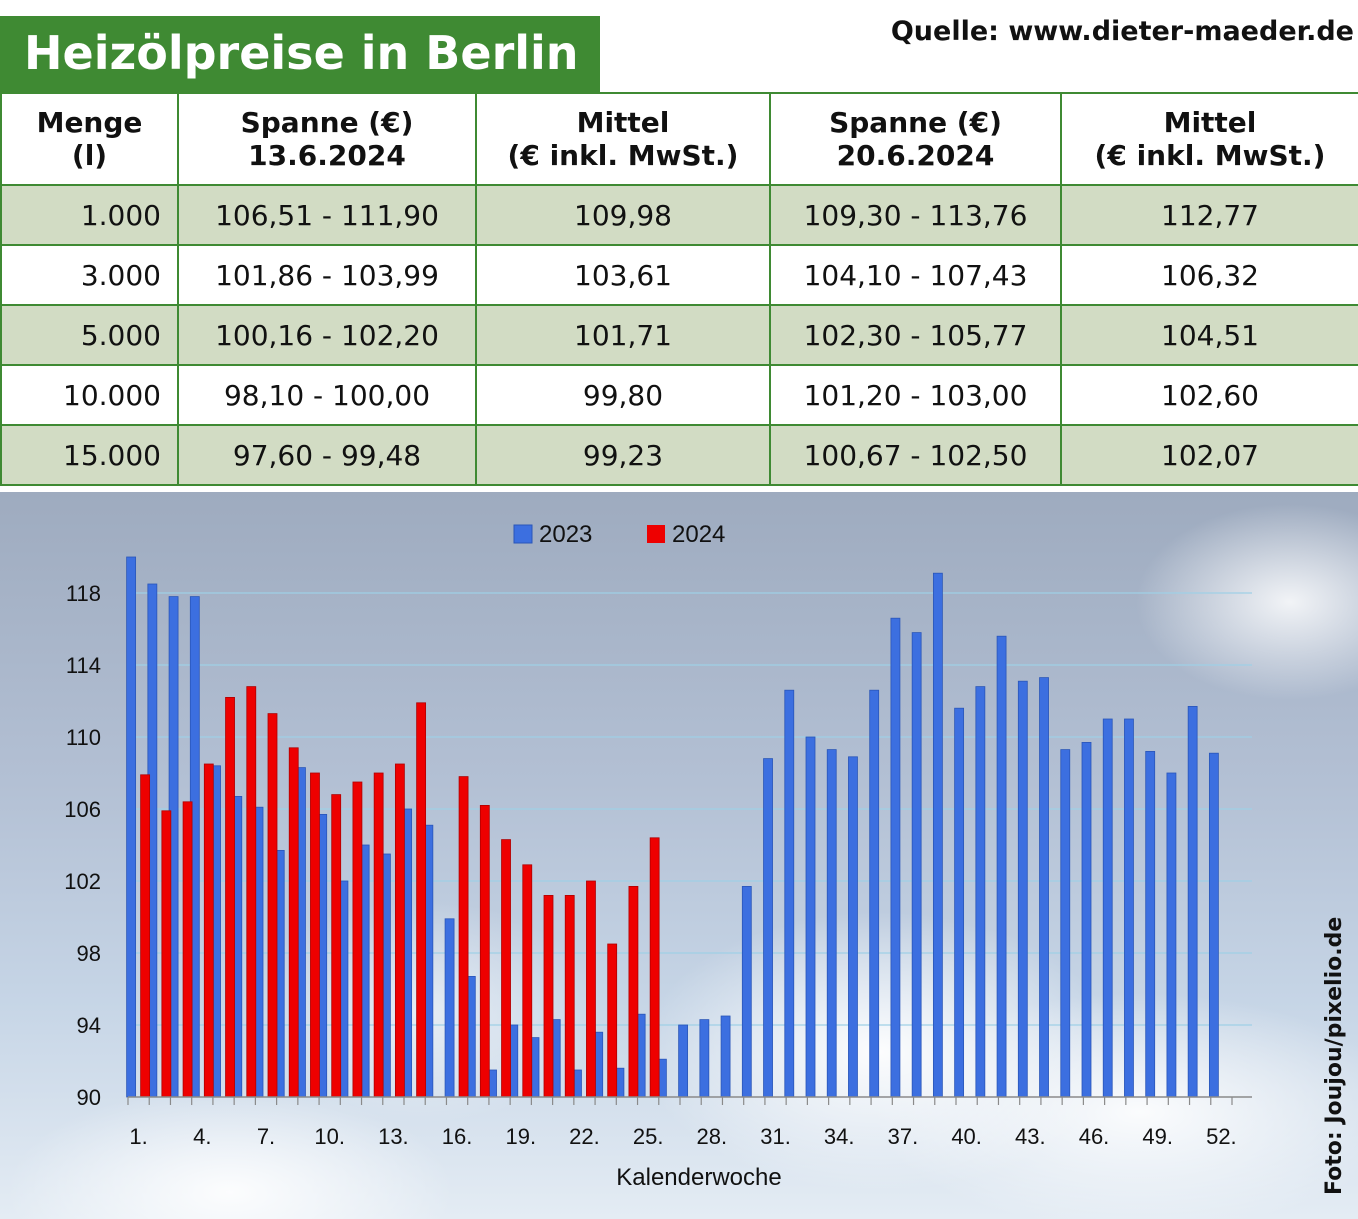  Describe the element at coordinates (1094, 1136) in the screenshot. I see `x-tick-label: 46.` at that location.